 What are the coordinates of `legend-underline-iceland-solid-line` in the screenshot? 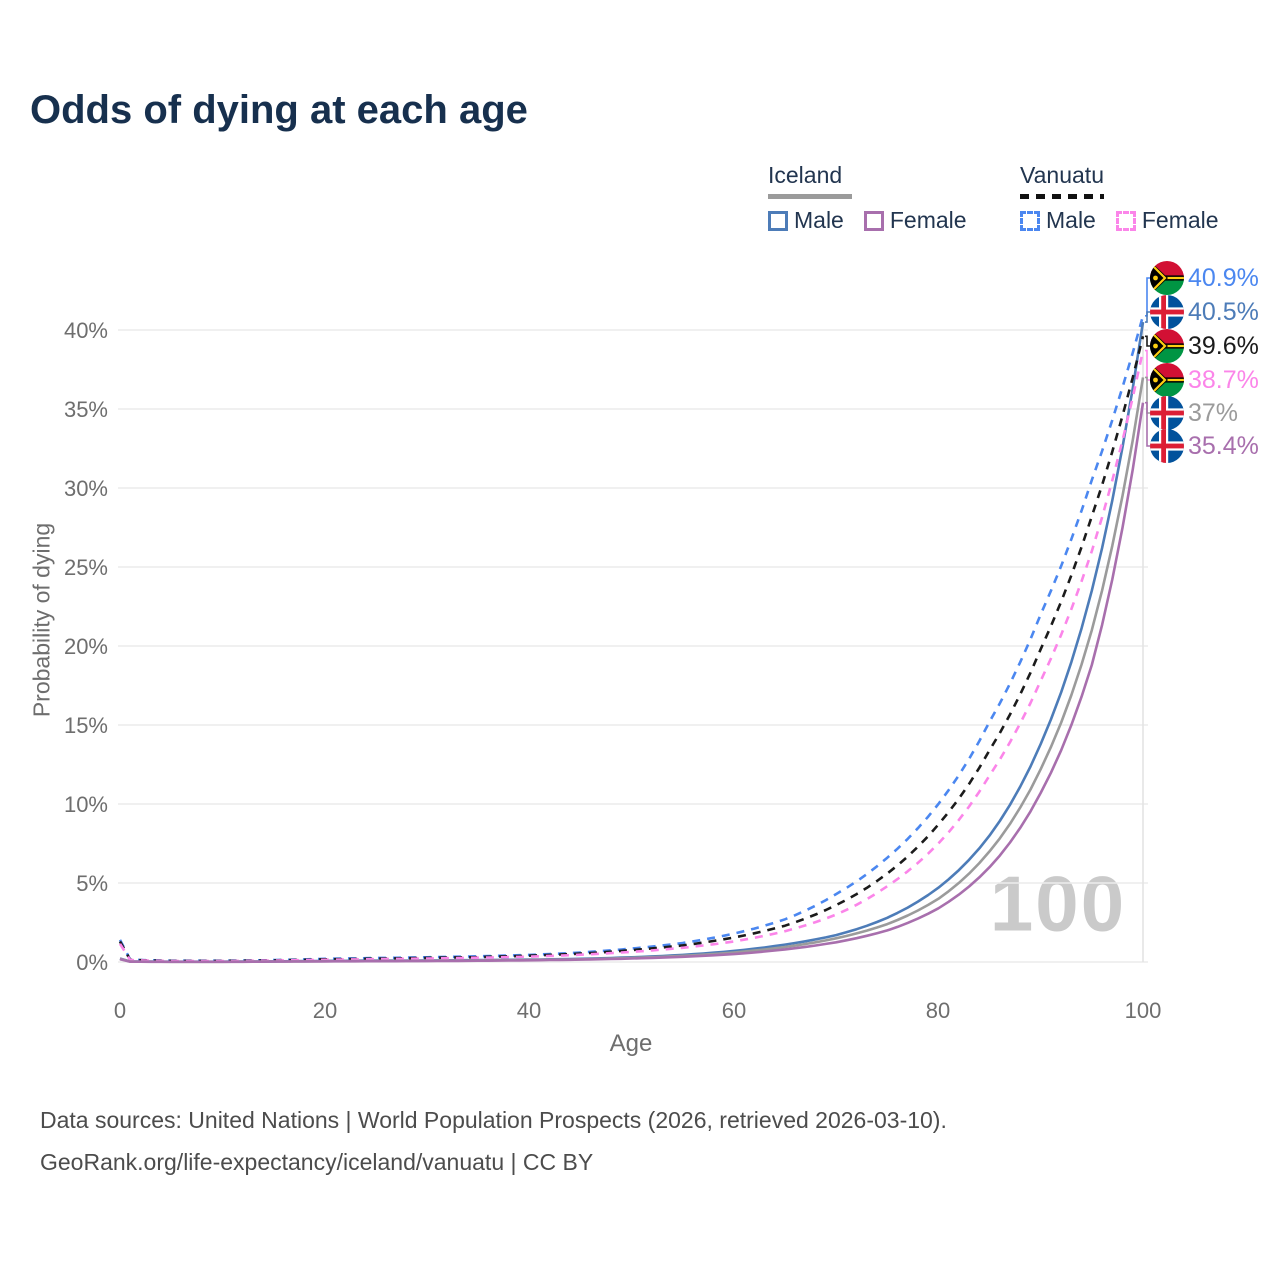 It's located at (810, 196).